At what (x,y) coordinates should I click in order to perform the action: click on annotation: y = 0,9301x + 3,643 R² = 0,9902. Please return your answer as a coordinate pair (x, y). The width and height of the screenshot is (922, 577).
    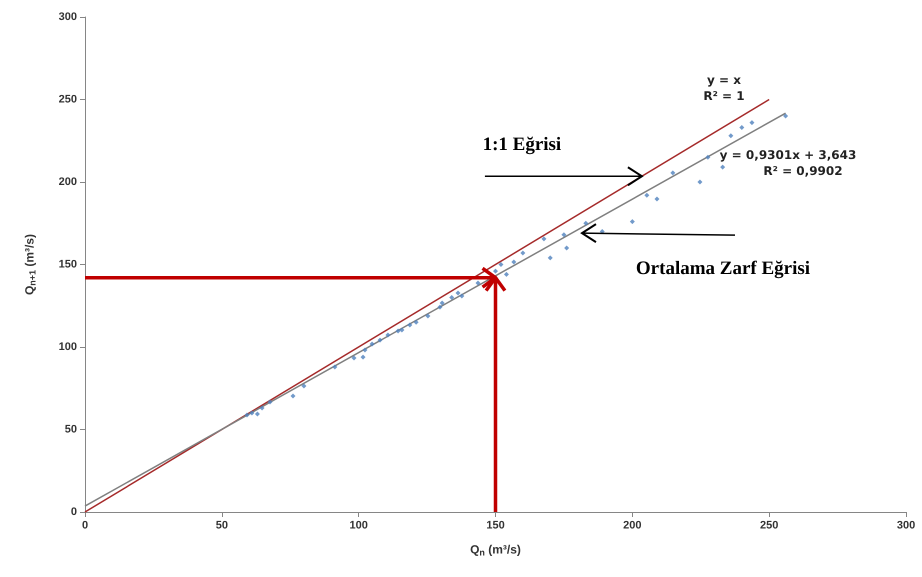
    Looking at the image, I should click on (788, 163).